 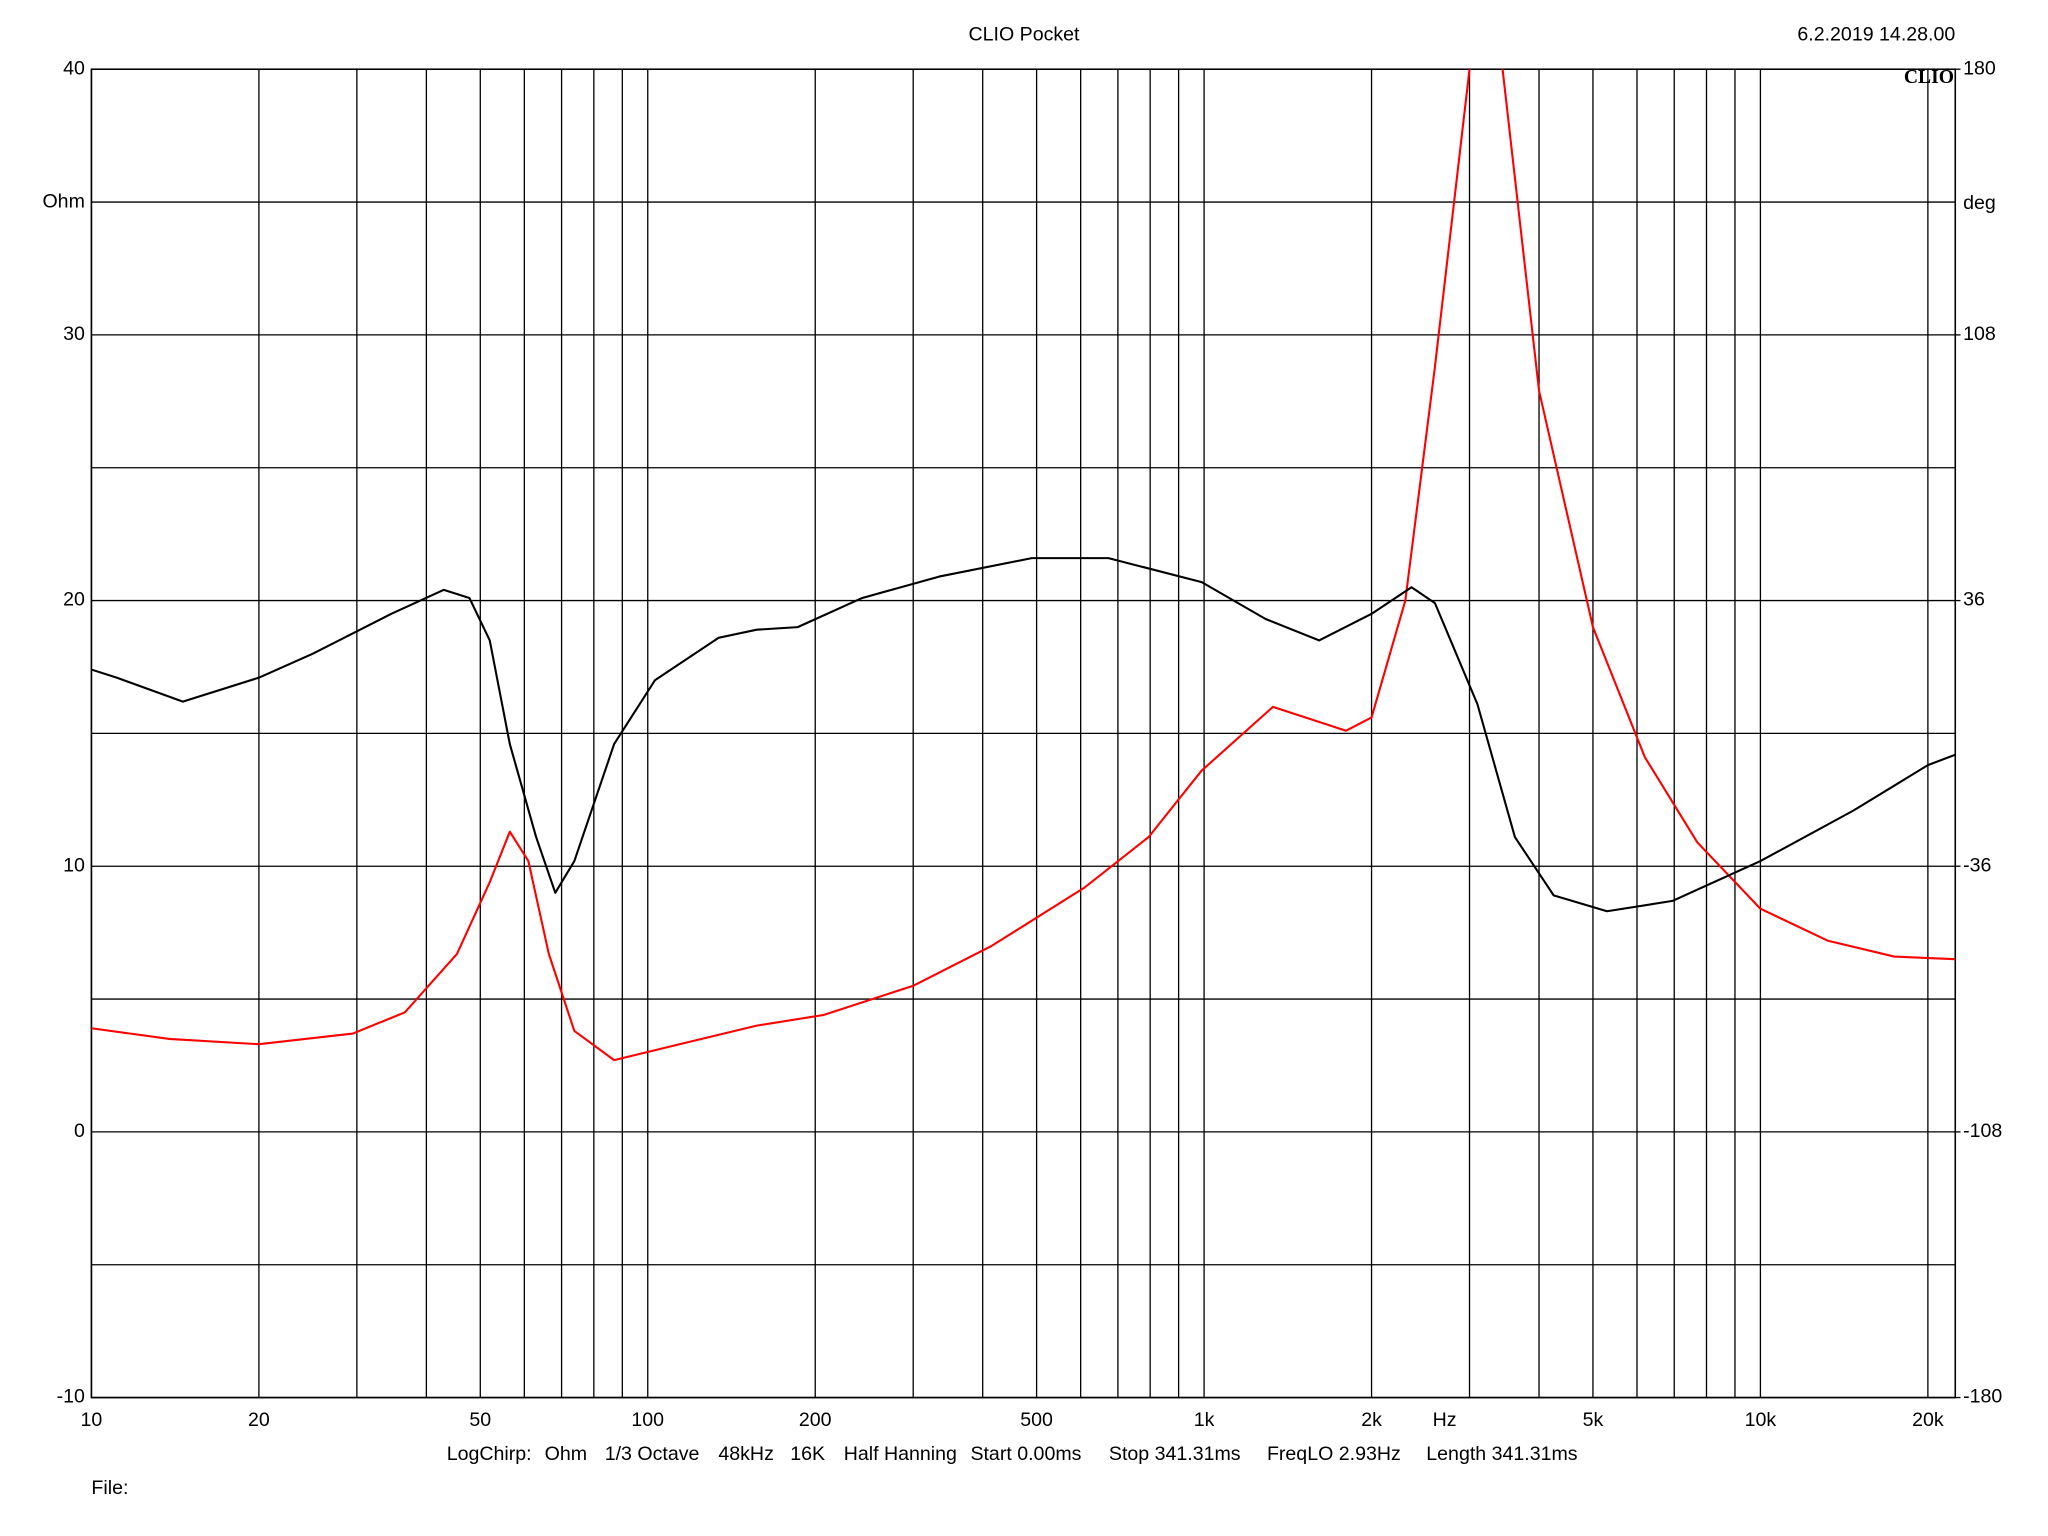 What do you see at coordinates (1876, 34) in the screenshot?
I see `timestamp: 6.2.2019 14.28.00` at bounding box center [1876, 34].